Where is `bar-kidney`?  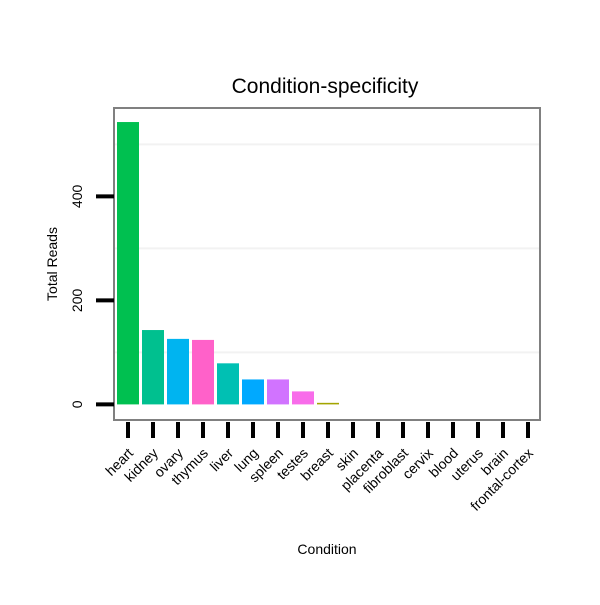
bar-kidney is located at coordinates (153, 367).